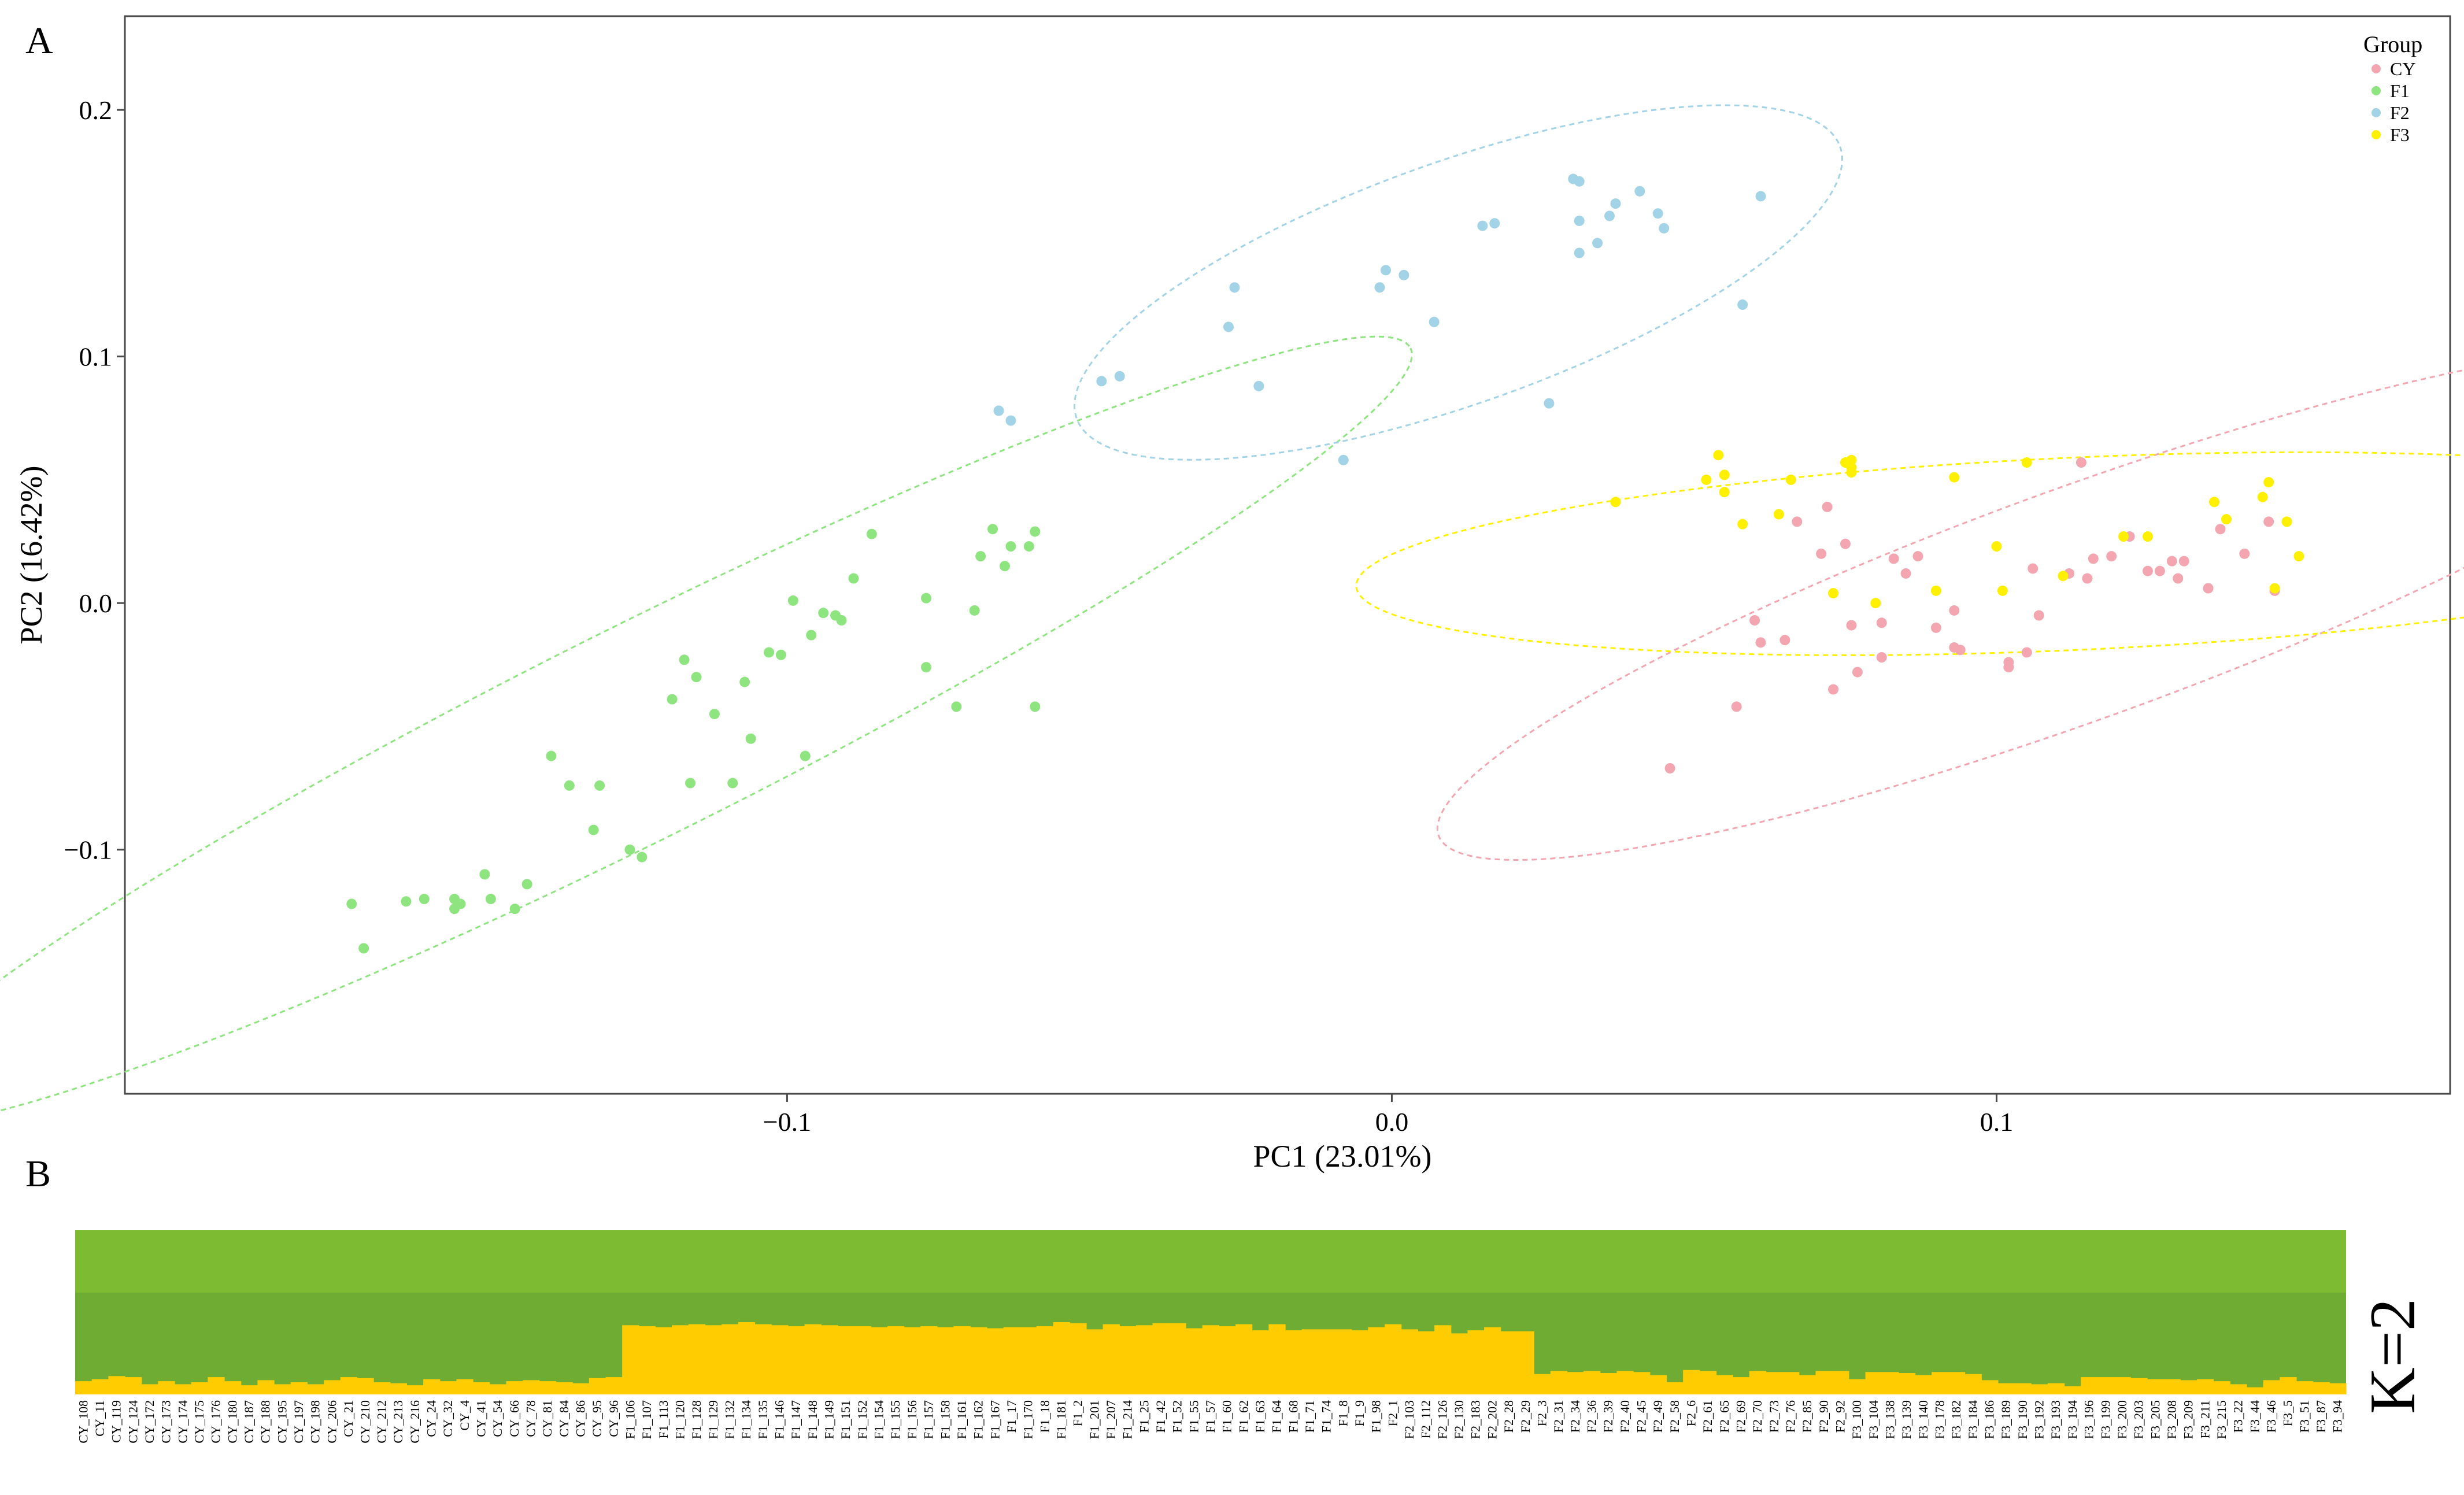  Describe the element at coordinates (298, 1422) in the screenshot. I see `sample-label-CY_197: CY_197` at that location.